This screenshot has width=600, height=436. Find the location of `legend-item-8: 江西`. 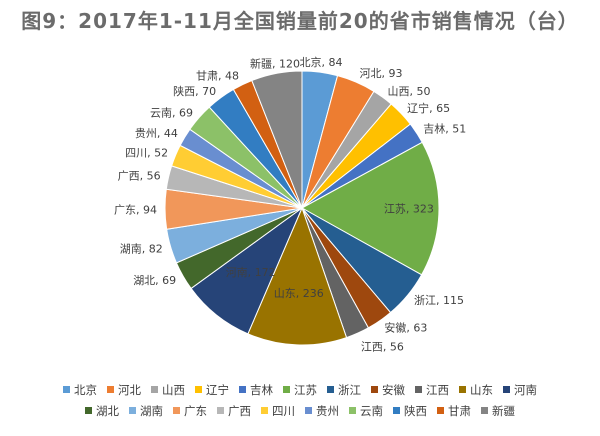

legend-item-8: 江西 is located at coordinates (432, 390).